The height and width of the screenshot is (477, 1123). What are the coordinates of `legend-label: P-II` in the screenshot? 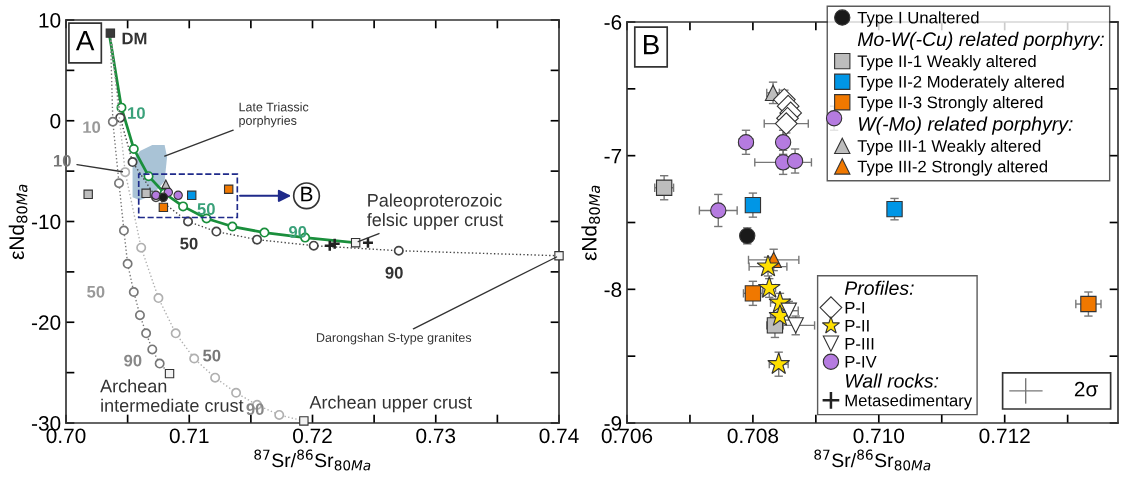 It's located at (857, 326).